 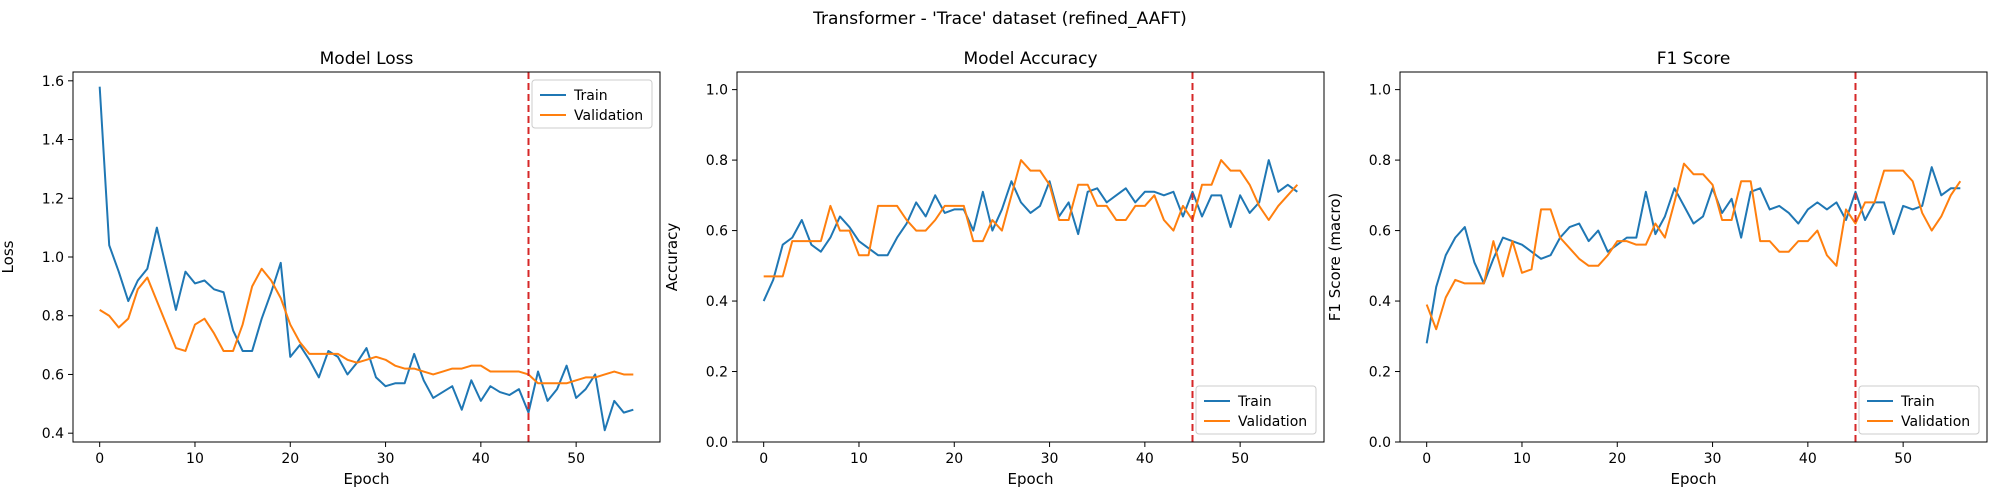 What do you see at coordinates (672, 257) in the screenshot?
I see `y-axis-label: Accuracy` at bounding box center [672, 257].